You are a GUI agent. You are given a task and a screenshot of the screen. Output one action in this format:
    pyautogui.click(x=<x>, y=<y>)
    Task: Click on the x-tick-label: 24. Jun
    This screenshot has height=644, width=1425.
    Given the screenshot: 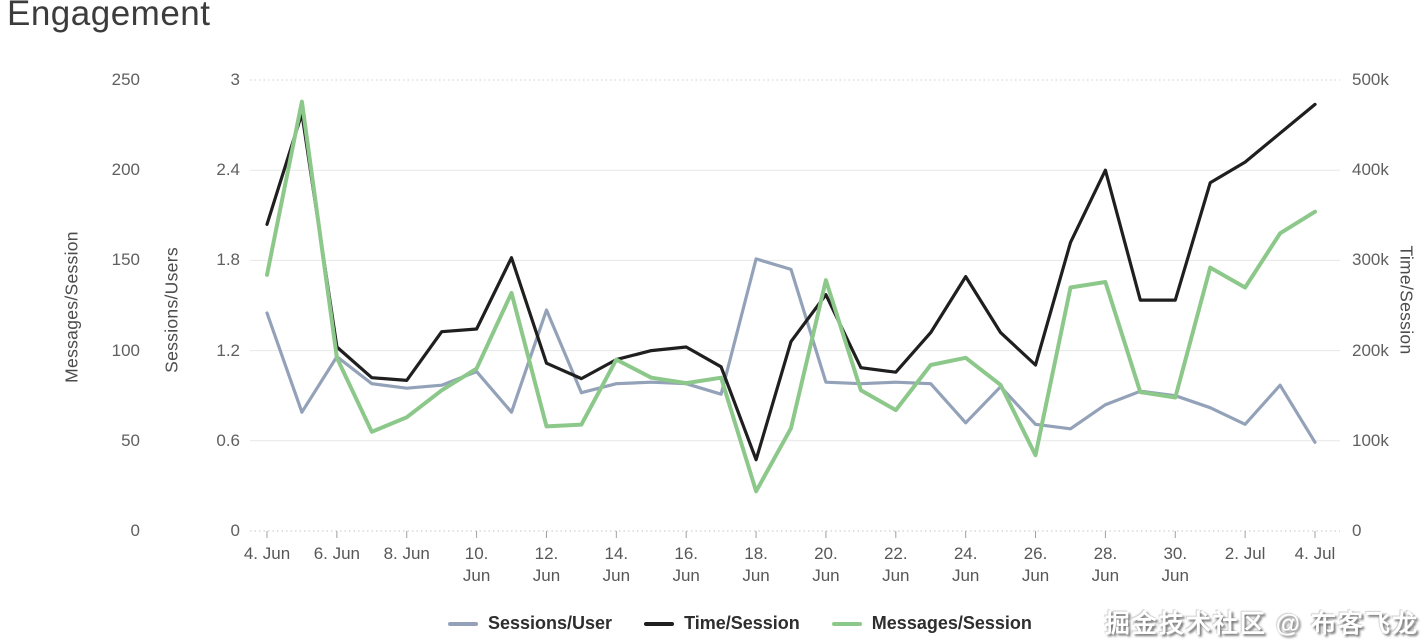 What is the action you would take?
    pyautogui.click(x=965, y=564)
    